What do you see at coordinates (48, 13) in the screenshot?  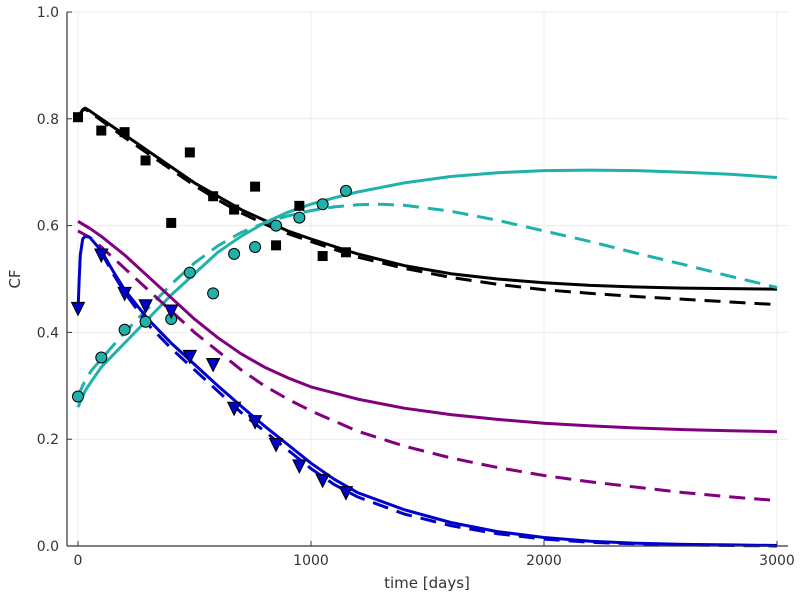 I see `y-tick-label: 1.0` at bounding box center [48, 13].